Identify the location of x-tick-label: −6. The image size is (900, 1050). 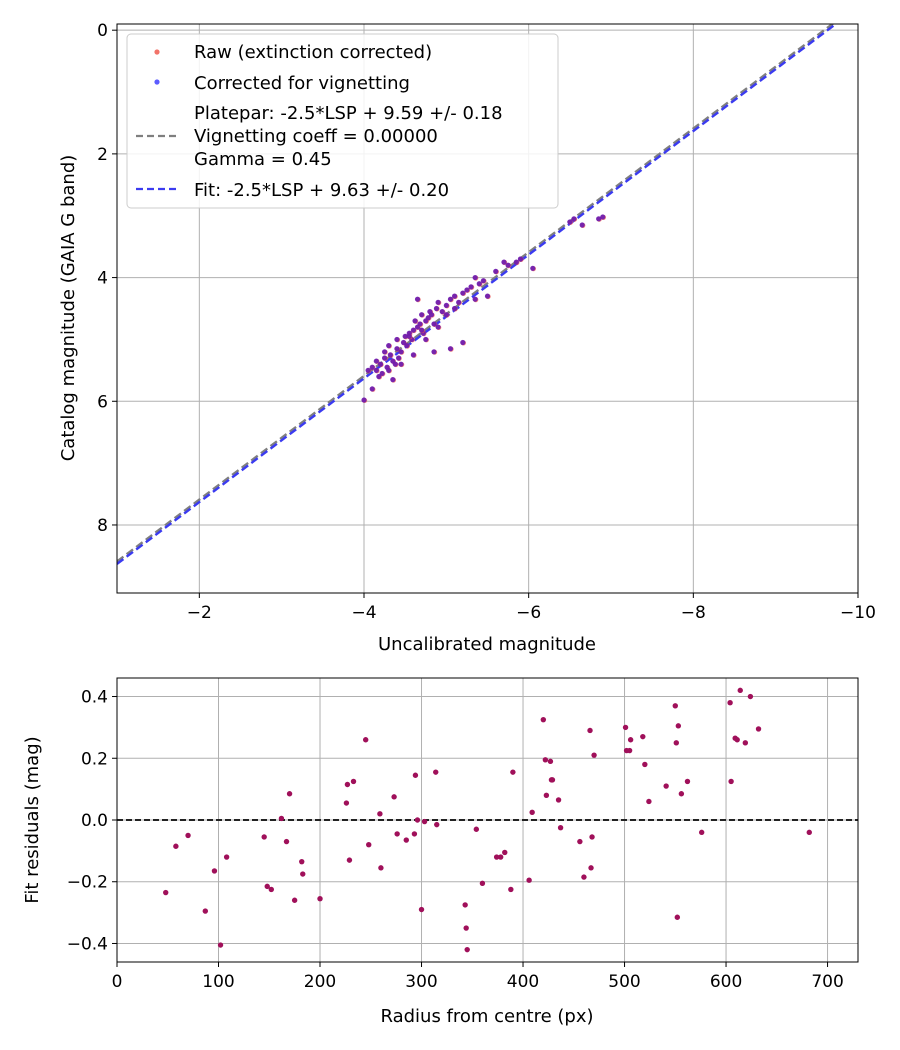
(528, 613).